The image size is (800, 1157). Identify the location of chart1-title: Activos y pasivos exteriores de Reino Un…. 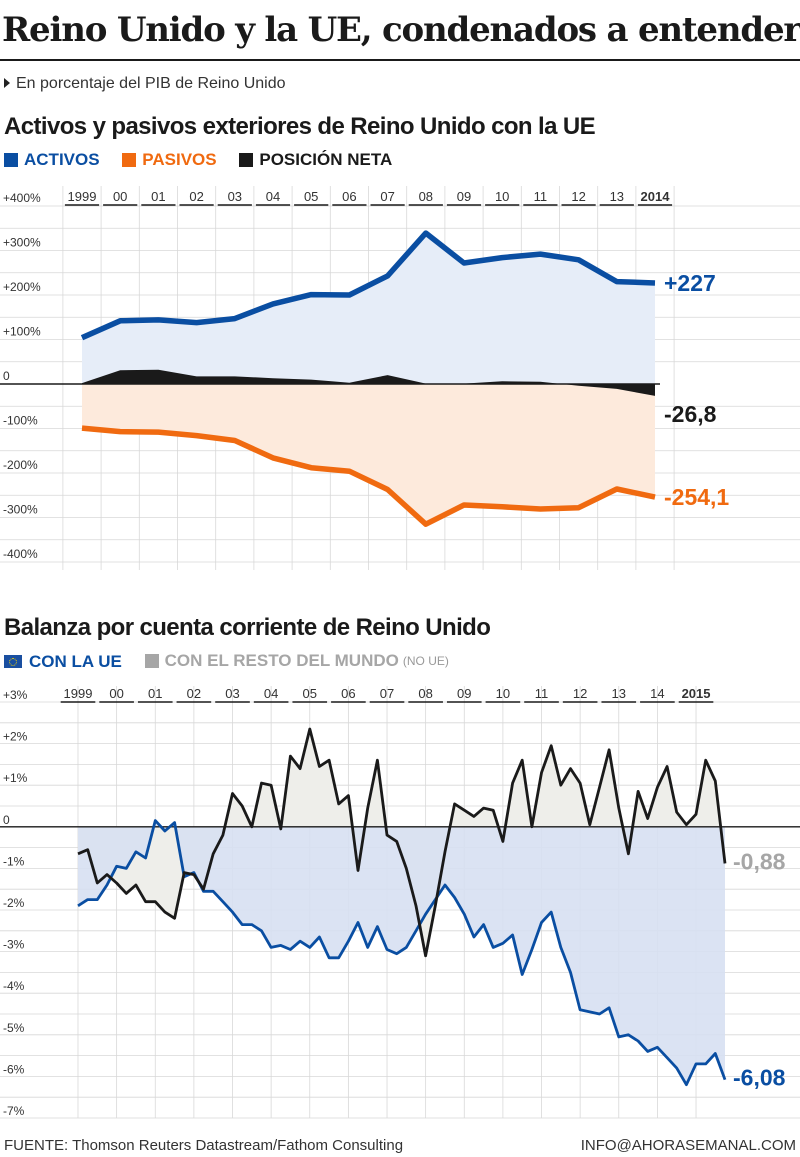
(300, 126).